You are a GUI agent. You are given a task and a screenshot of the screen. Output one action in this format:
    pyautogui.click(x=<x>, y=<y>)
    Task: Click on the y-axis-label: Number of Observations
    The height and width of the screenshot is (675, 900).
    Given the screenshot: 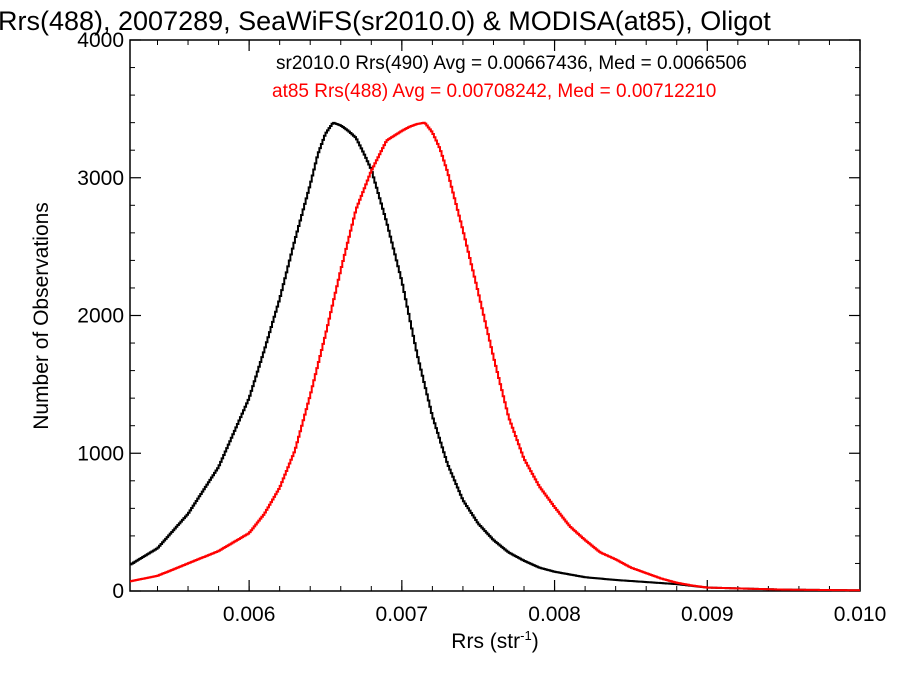 What is the action you would take?
    pyautogui.click(x=41, y=316)
    